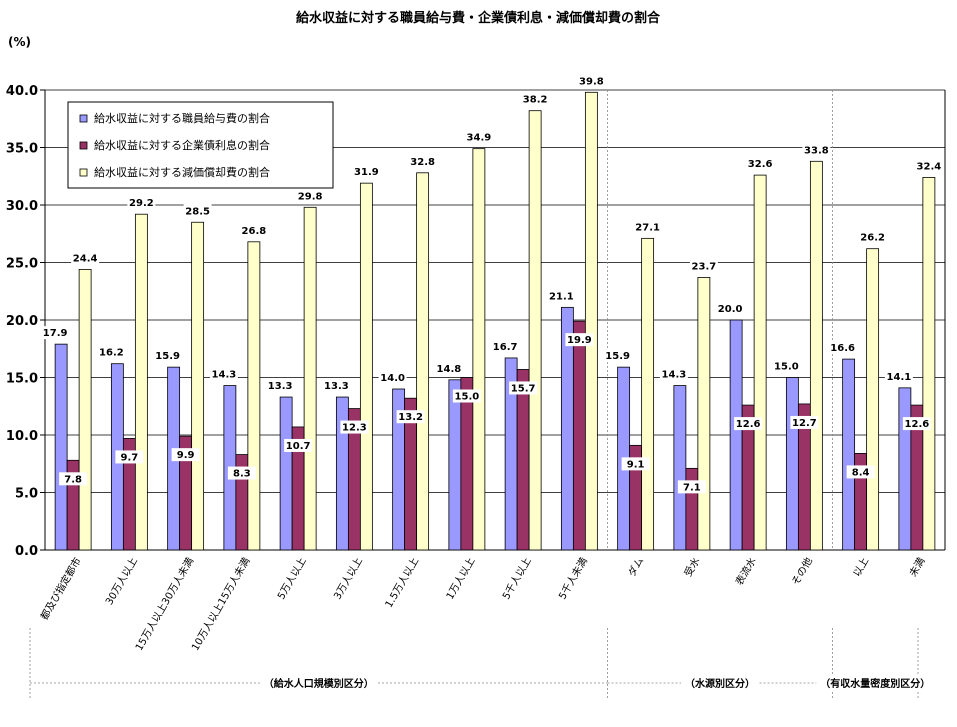 This screenshot has height=727, width=957. Describe the element at coordinates (292, 579) in the screenshot. I see `category-label-4: 5万人以上` at that location.